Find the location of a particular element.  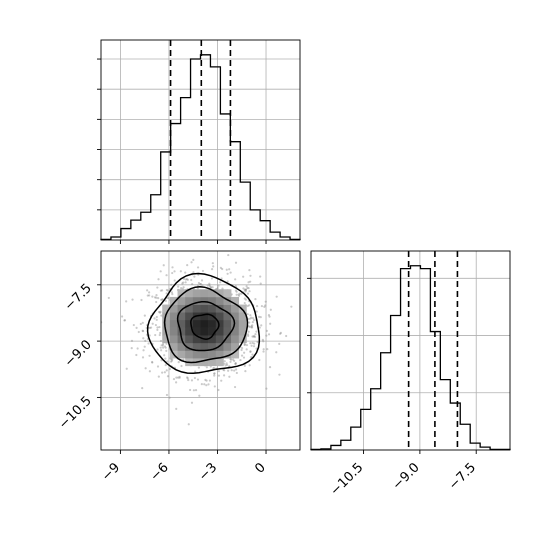

histogram-series-param1 is located at coordinates (200, 147).